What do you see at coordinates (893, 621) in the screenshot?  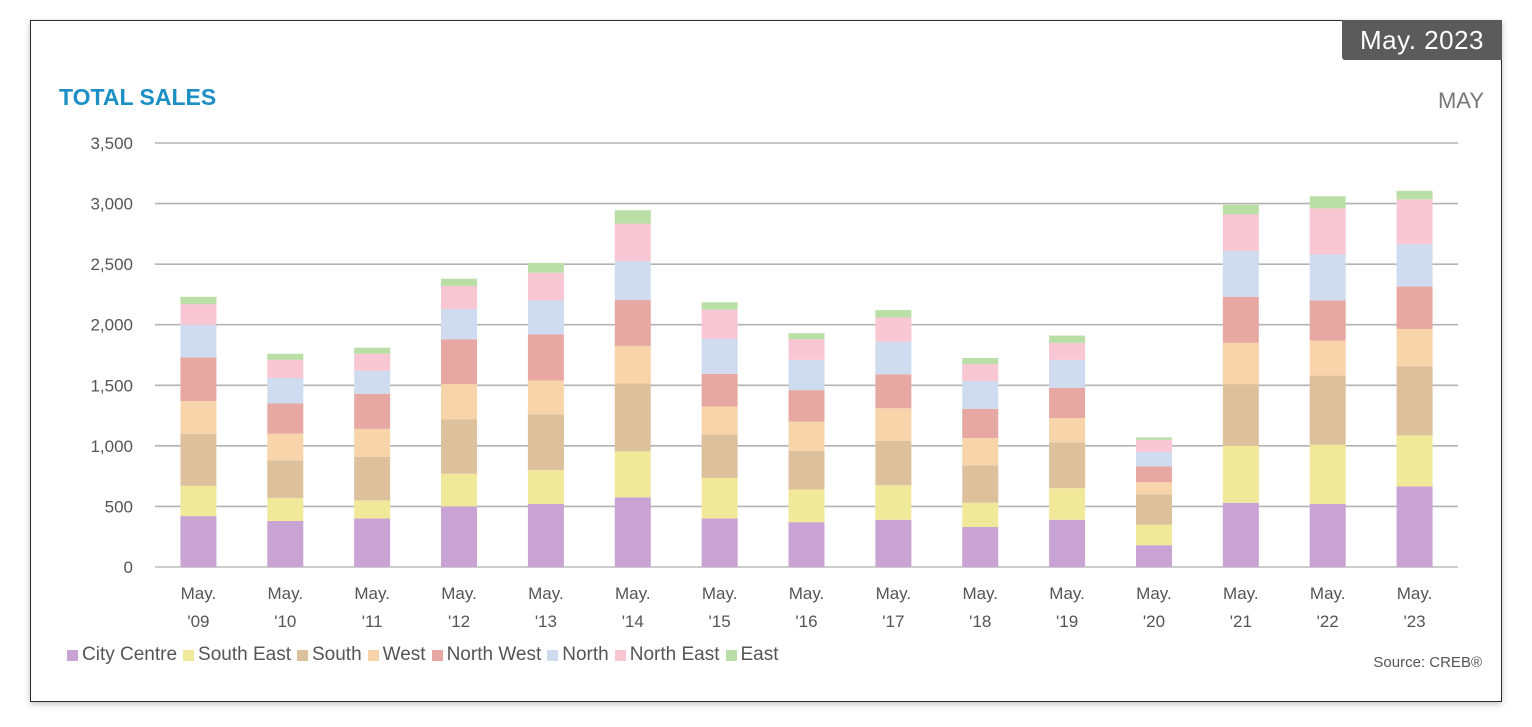 I see `x-tick-label: '17` at bounding box center [893, 621].